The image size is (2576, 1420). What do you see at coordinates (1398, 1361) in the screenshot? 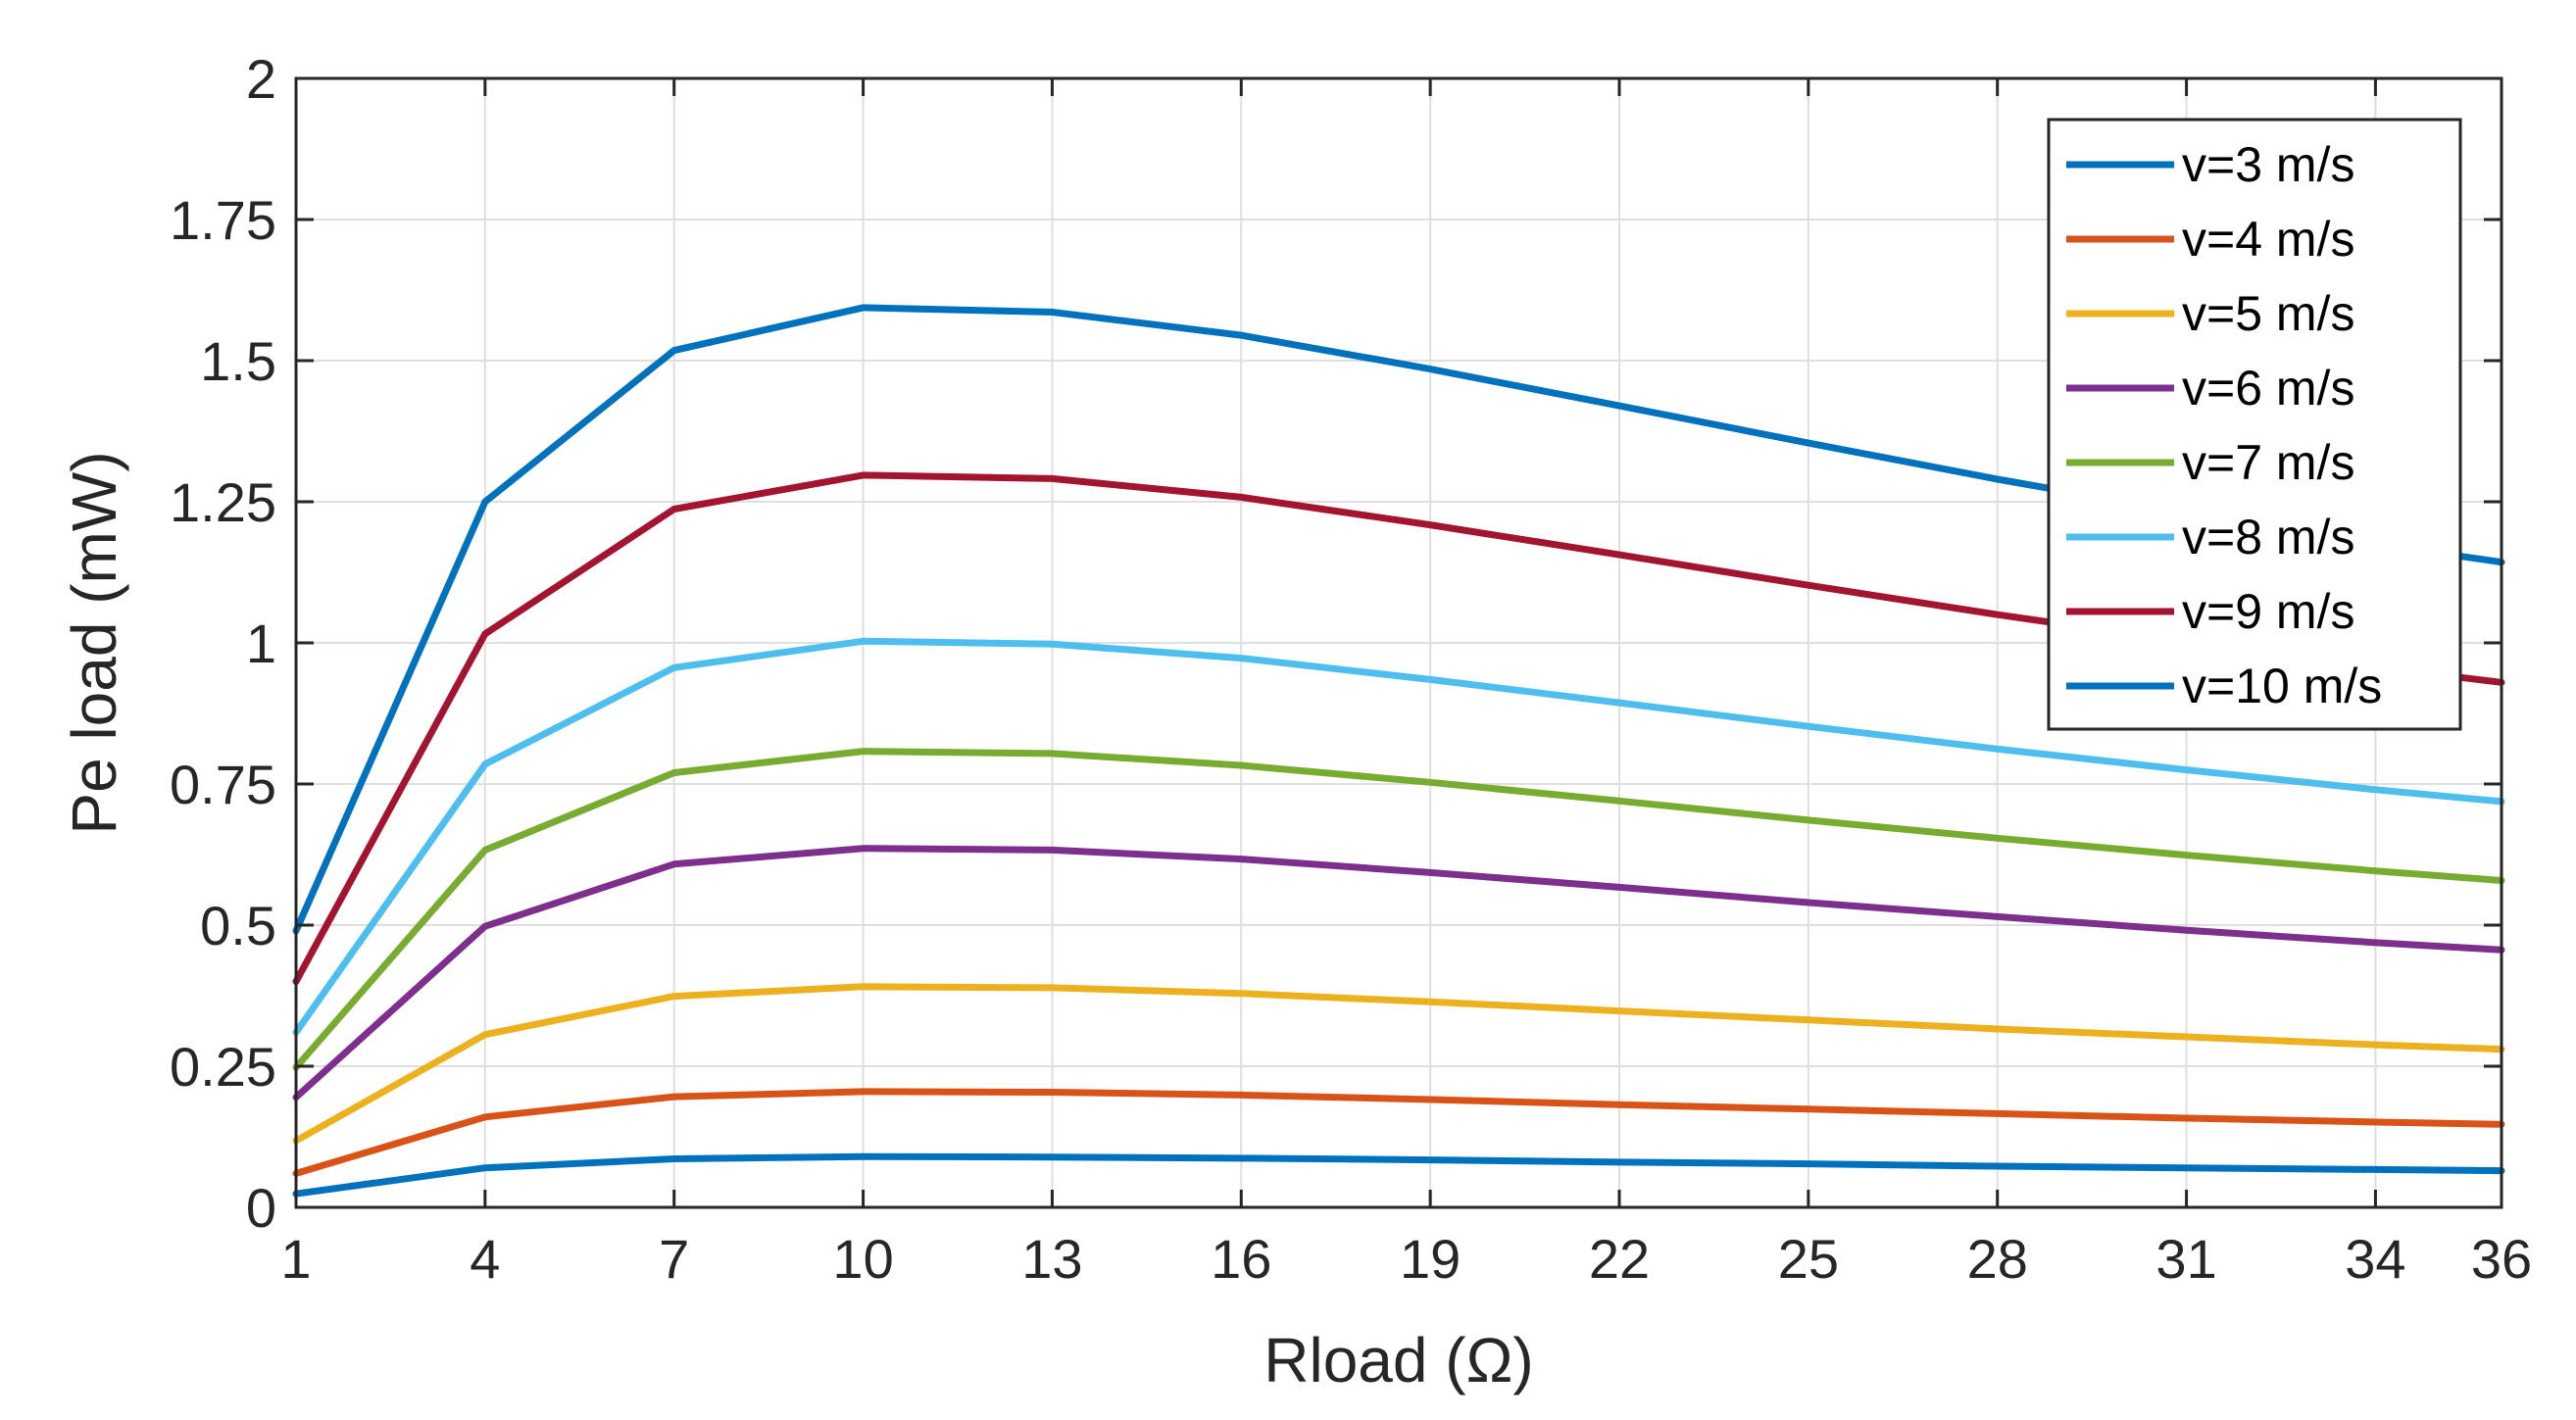
I see `x-axis-label: Rload (Ω)` at bounding box center [1398, 1361].